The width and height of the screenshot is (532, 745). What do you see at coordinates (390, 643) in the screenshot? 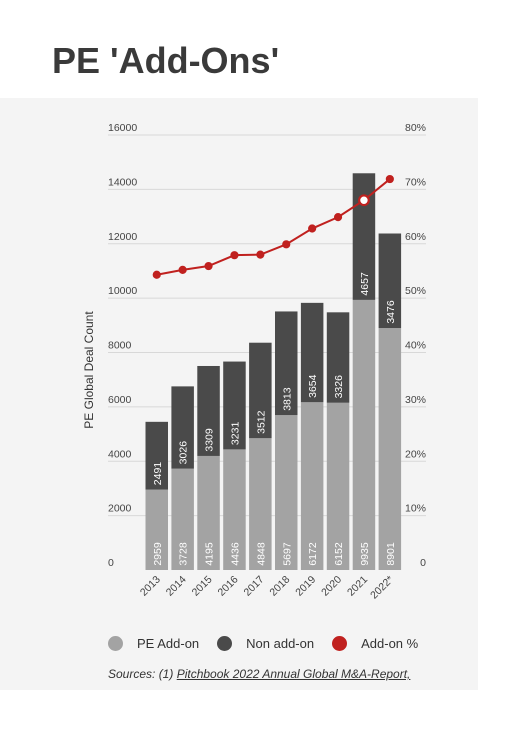
I see `legend-label: Add-on %` at bounding box center [390, 643].